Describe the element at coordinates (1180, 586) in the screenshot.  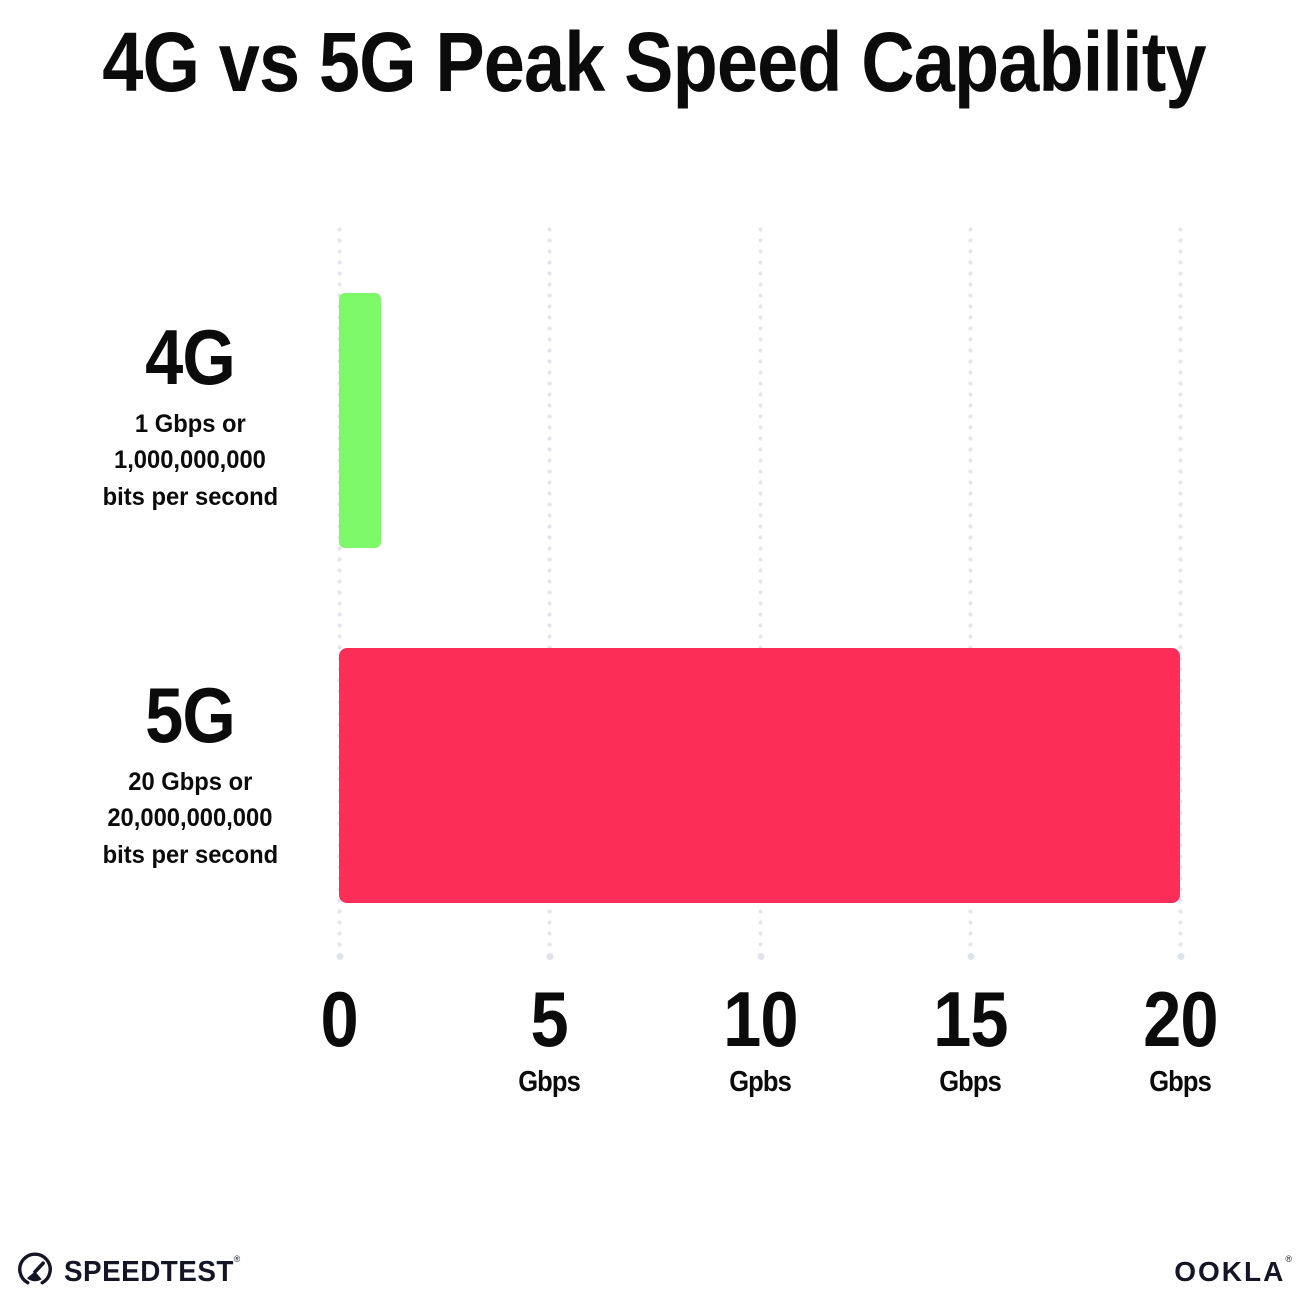
I see `gridline-20-gbps` at that location.